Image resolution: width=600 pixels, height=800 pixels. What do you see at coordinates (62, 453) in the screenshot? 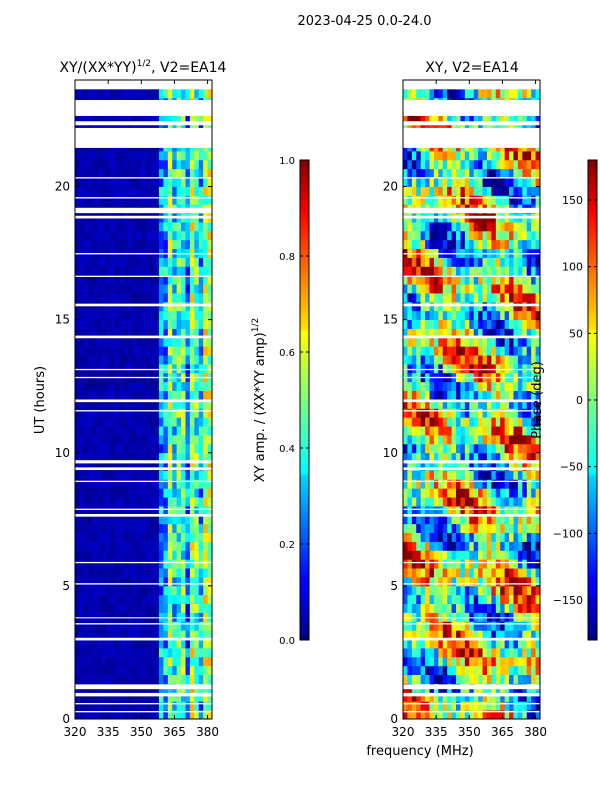
I see `y-tick-label: 10` at bounding box center [62, 453].